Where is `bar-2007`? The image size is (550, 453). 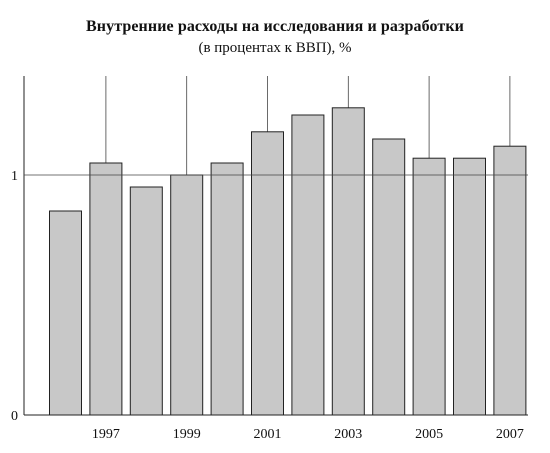
bar-2007 is located at coordinates (510, 280).